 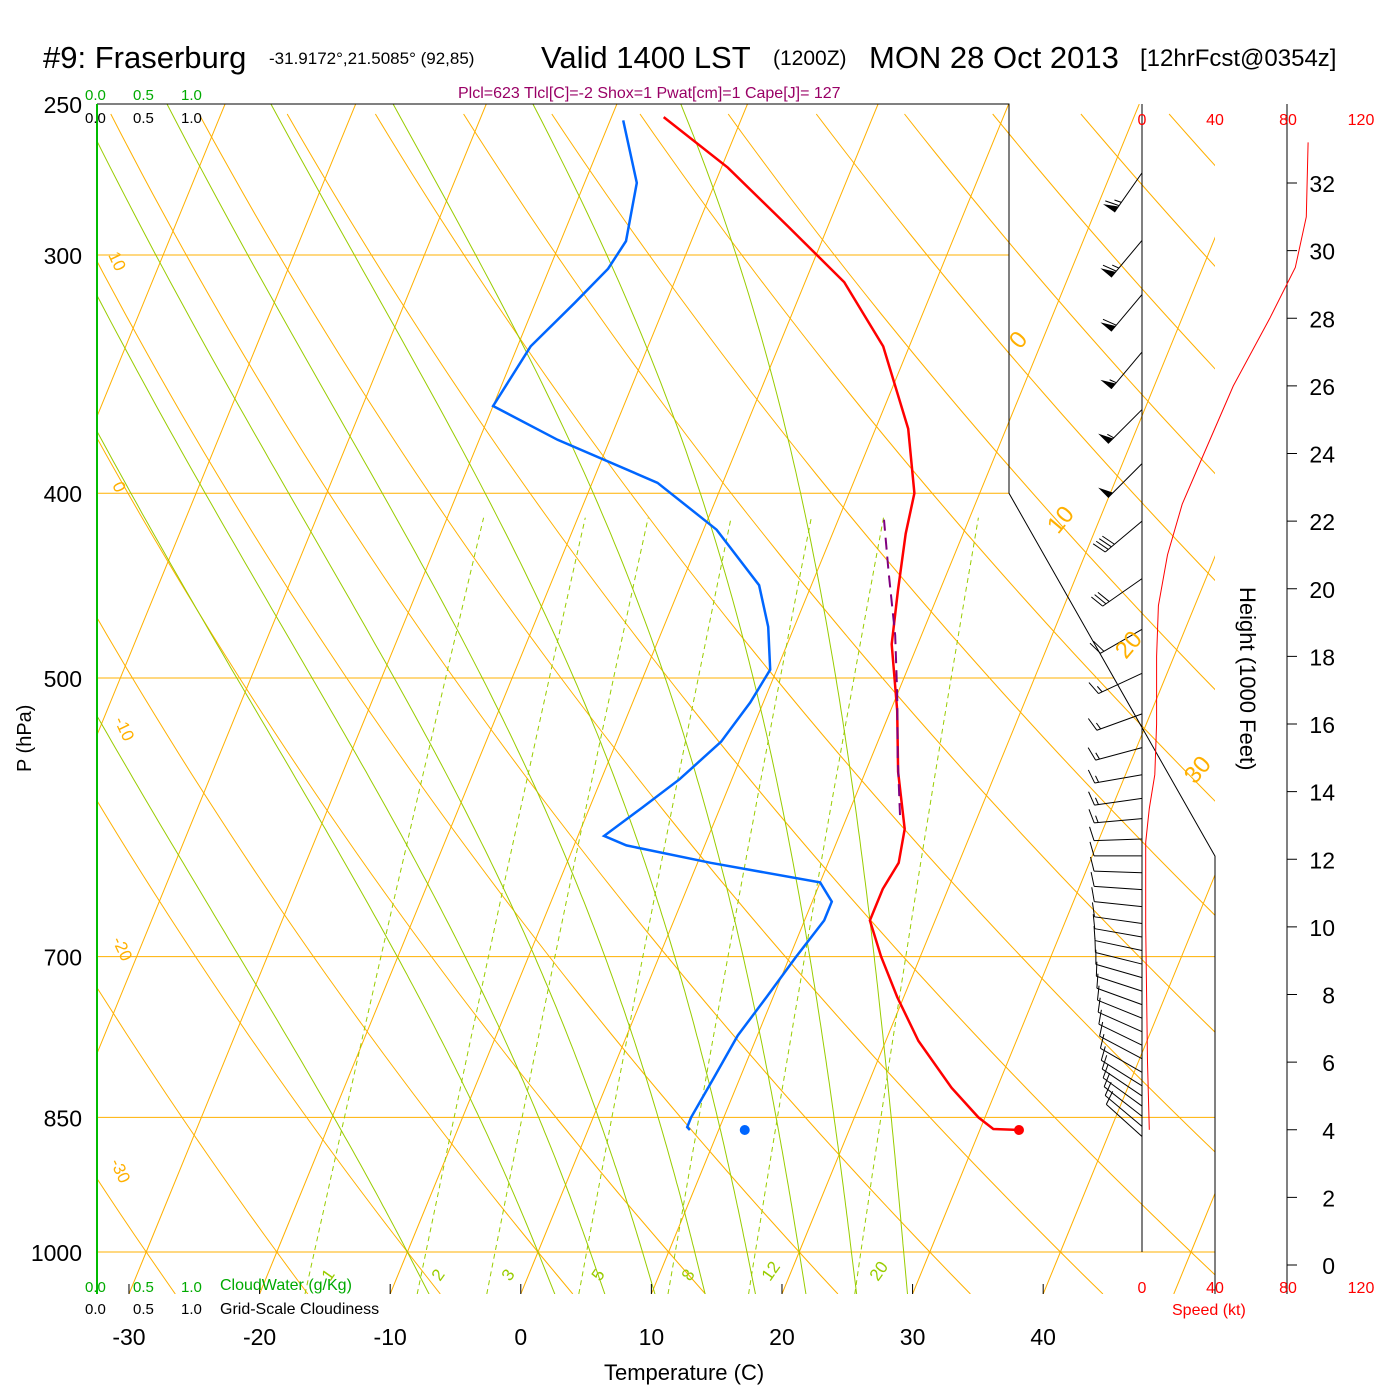 What do you see at coordinates (120, 1171) in the screenshot?
I see `dry-adiabat-label: -30` at bounding box center [120, 1171].